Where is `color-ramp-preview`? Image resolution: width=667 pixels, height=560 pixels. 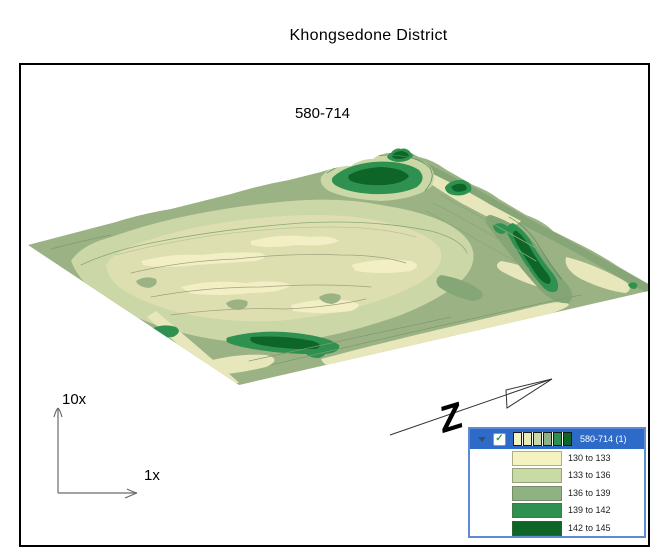 color-ramp-preview is located at coordinates (542, 439).